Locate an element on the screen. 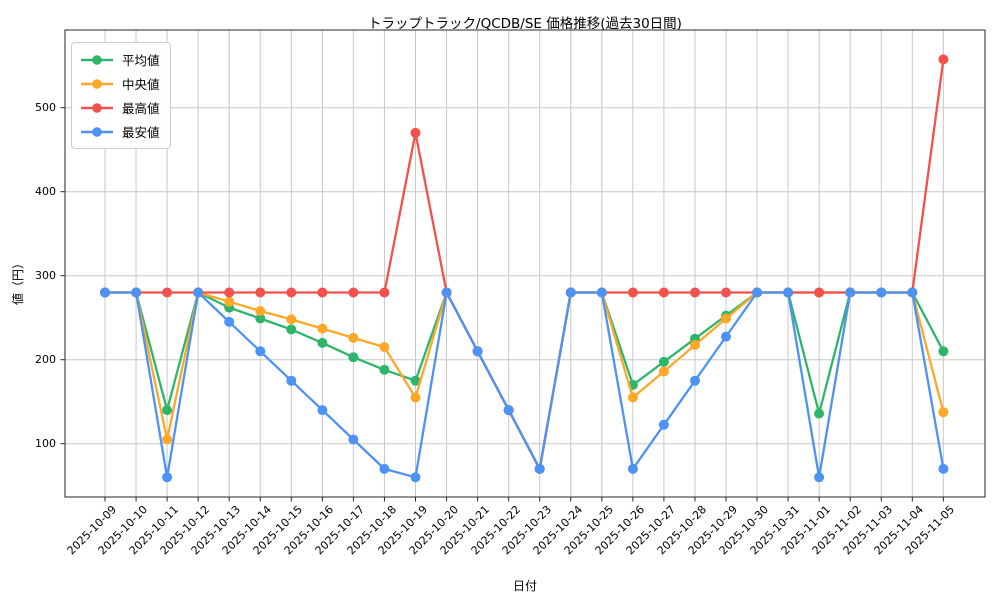 This screenshot has width=1000, height=600. legend-swatch-min is located at coordinates (97, 131).